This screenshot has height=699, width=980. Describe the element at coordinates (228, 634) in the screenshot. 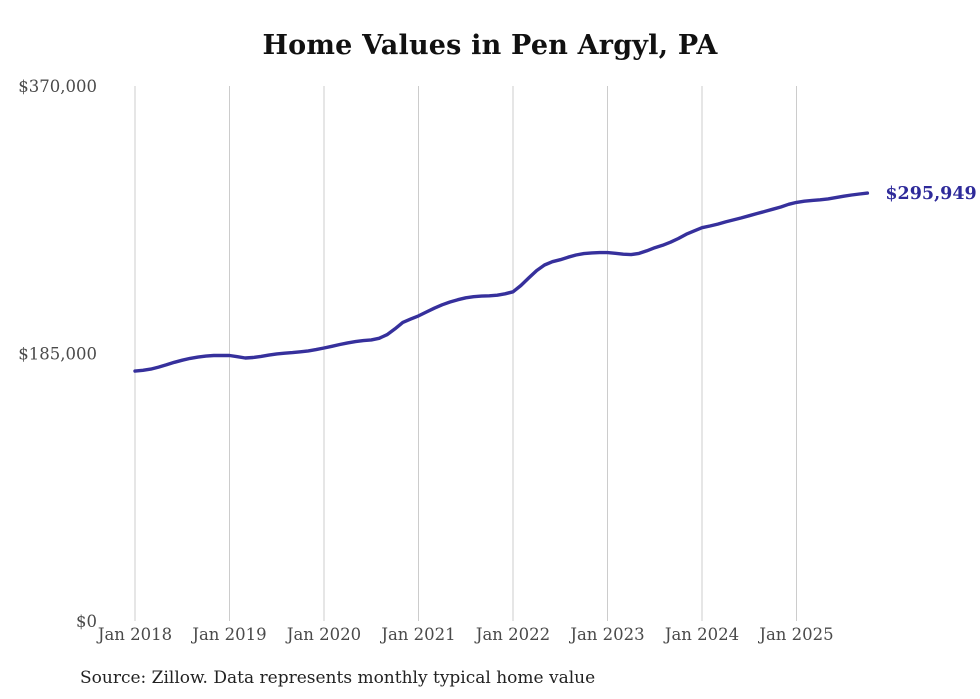

I see `x-tick-label: Jan 2019` at that location.